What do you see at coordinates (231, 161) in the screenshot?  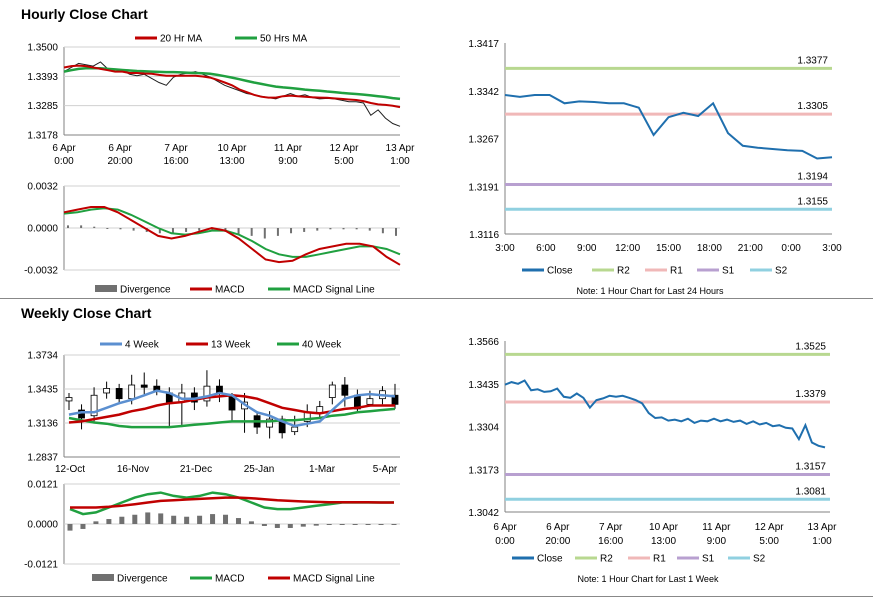 I see `hourly-price-x-tick-time: 13:00` at bounding box center [231, 161].